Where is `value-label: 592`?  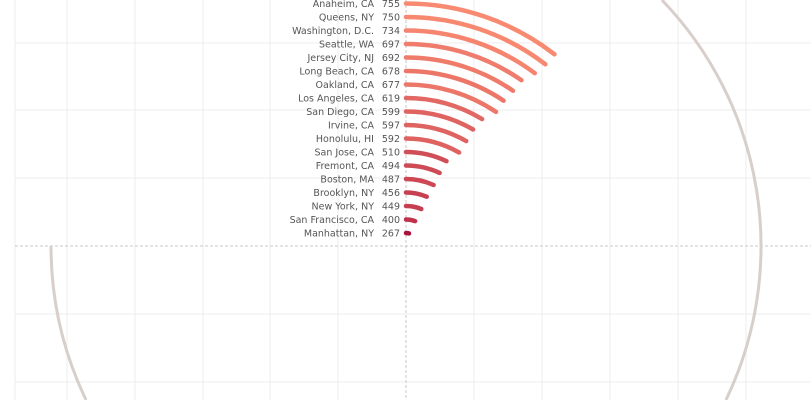
value-label: 592 is located at coordinates (391, 139).